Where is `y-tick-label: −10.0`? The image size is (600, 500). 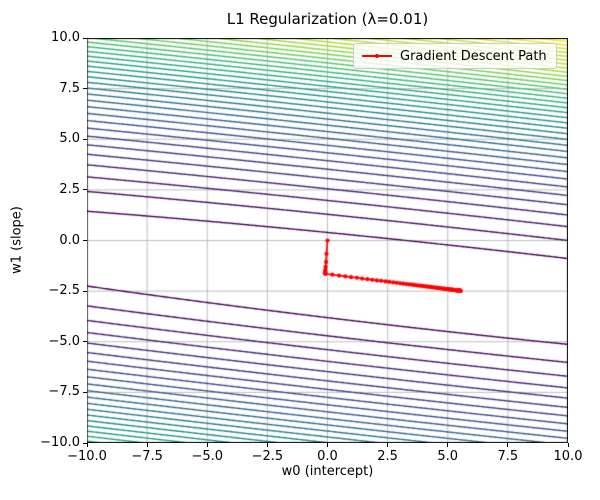 y-tick-label: −10.0 is located at coordinates (60, 442).